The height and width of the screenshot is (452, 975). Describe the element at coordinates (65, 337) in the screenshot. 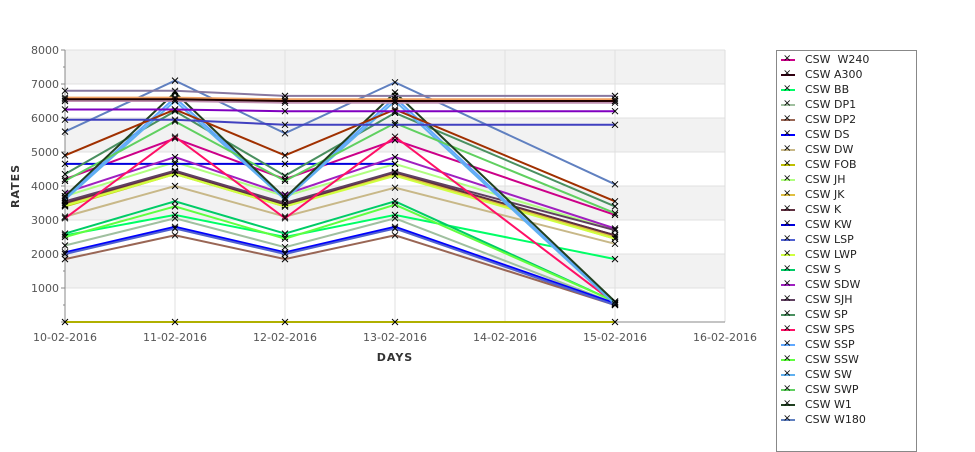

I see `x-tick-label: 10-02-2016` at that location.